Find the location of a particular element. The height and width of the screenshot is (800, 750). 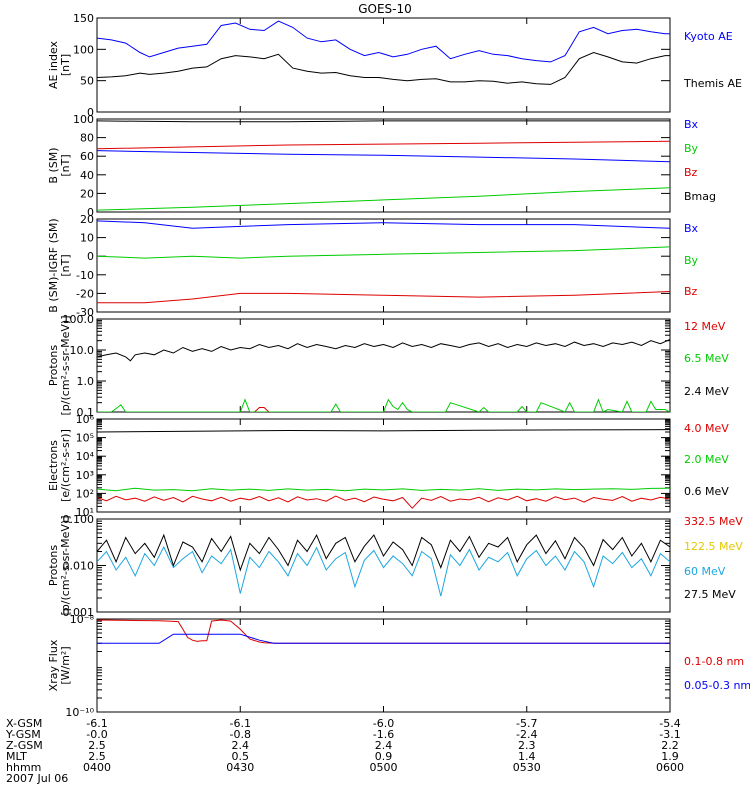

x-tick-label: -5.7 is located at coordinates (526, 723).